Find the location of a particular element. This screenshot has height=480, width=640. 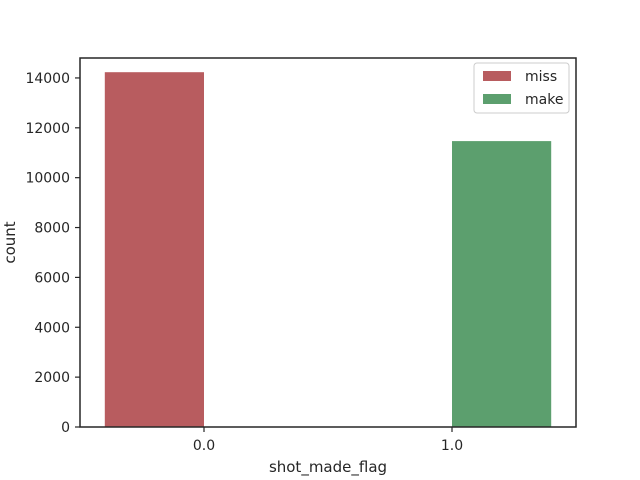

y-axis-label: count is located at coordinates (10, 242).